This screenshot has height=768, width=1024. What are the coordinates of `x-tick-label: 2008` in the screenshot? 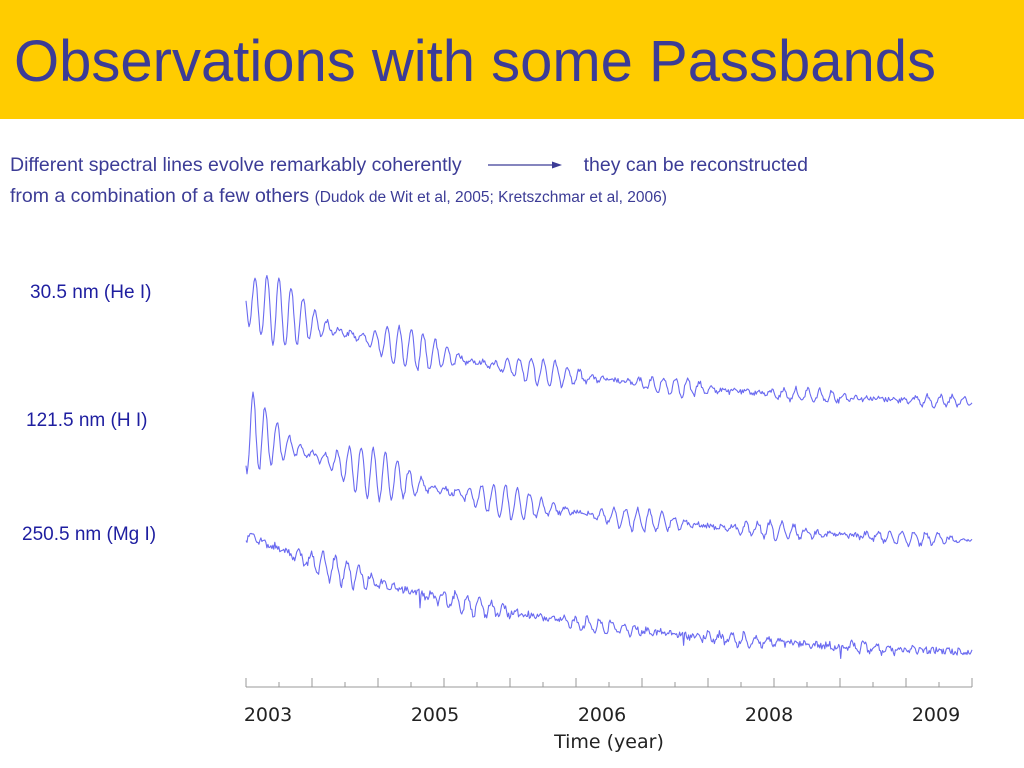 It's located at (769, 715).